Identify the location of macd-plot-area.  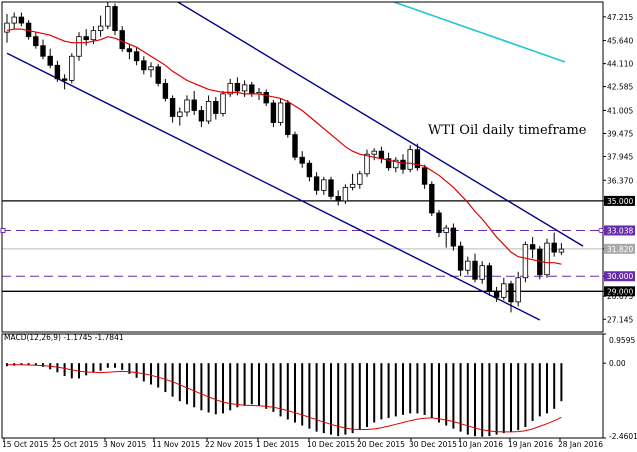
(284, 400).